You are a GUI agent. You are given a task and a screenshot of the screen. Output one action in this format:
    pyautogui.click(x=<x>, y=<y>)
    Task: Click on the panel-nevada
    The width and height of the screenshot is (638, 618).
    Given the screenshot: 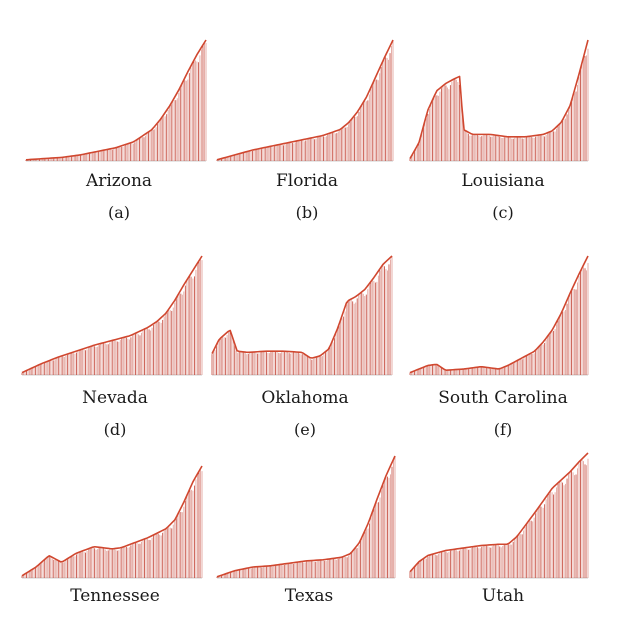 What is the action you would take?
    pyautogui.click(x=112, y=315)
    